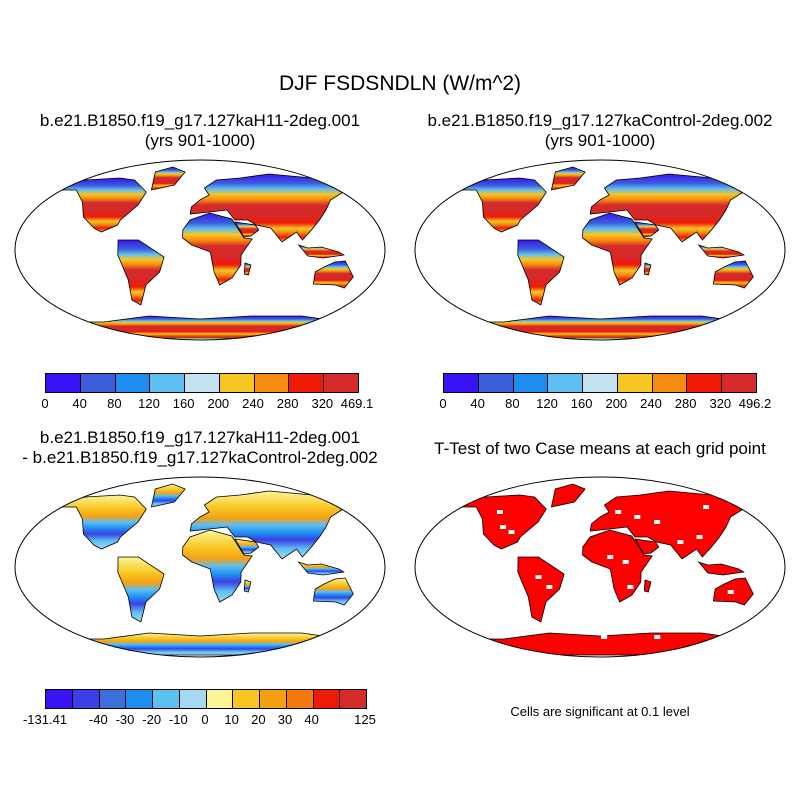  I want to click on case2-title-line2: (yrs 901-1000), so click(600, 140).